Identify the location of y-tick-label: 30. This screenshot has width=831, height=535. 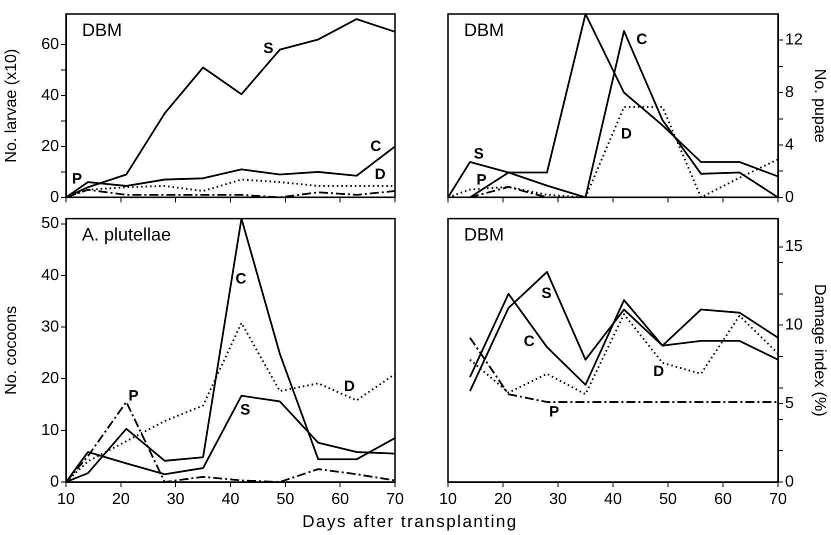
(50, 327).